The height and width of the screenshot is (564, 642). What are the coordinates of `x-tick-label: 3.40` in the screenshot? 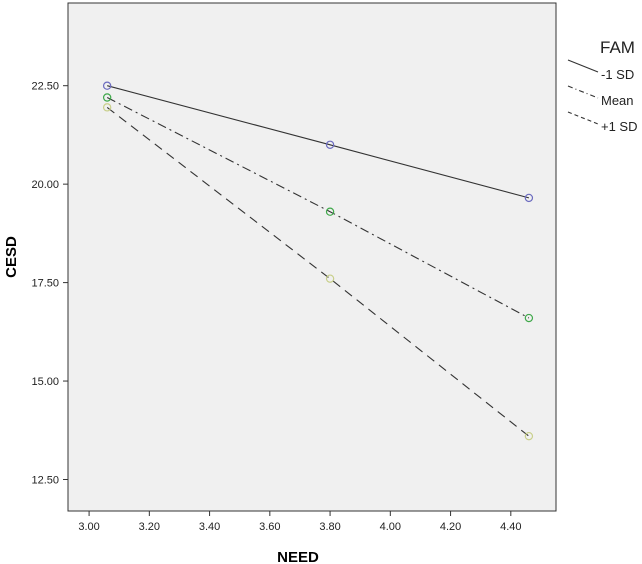 It's located at (209, 527).